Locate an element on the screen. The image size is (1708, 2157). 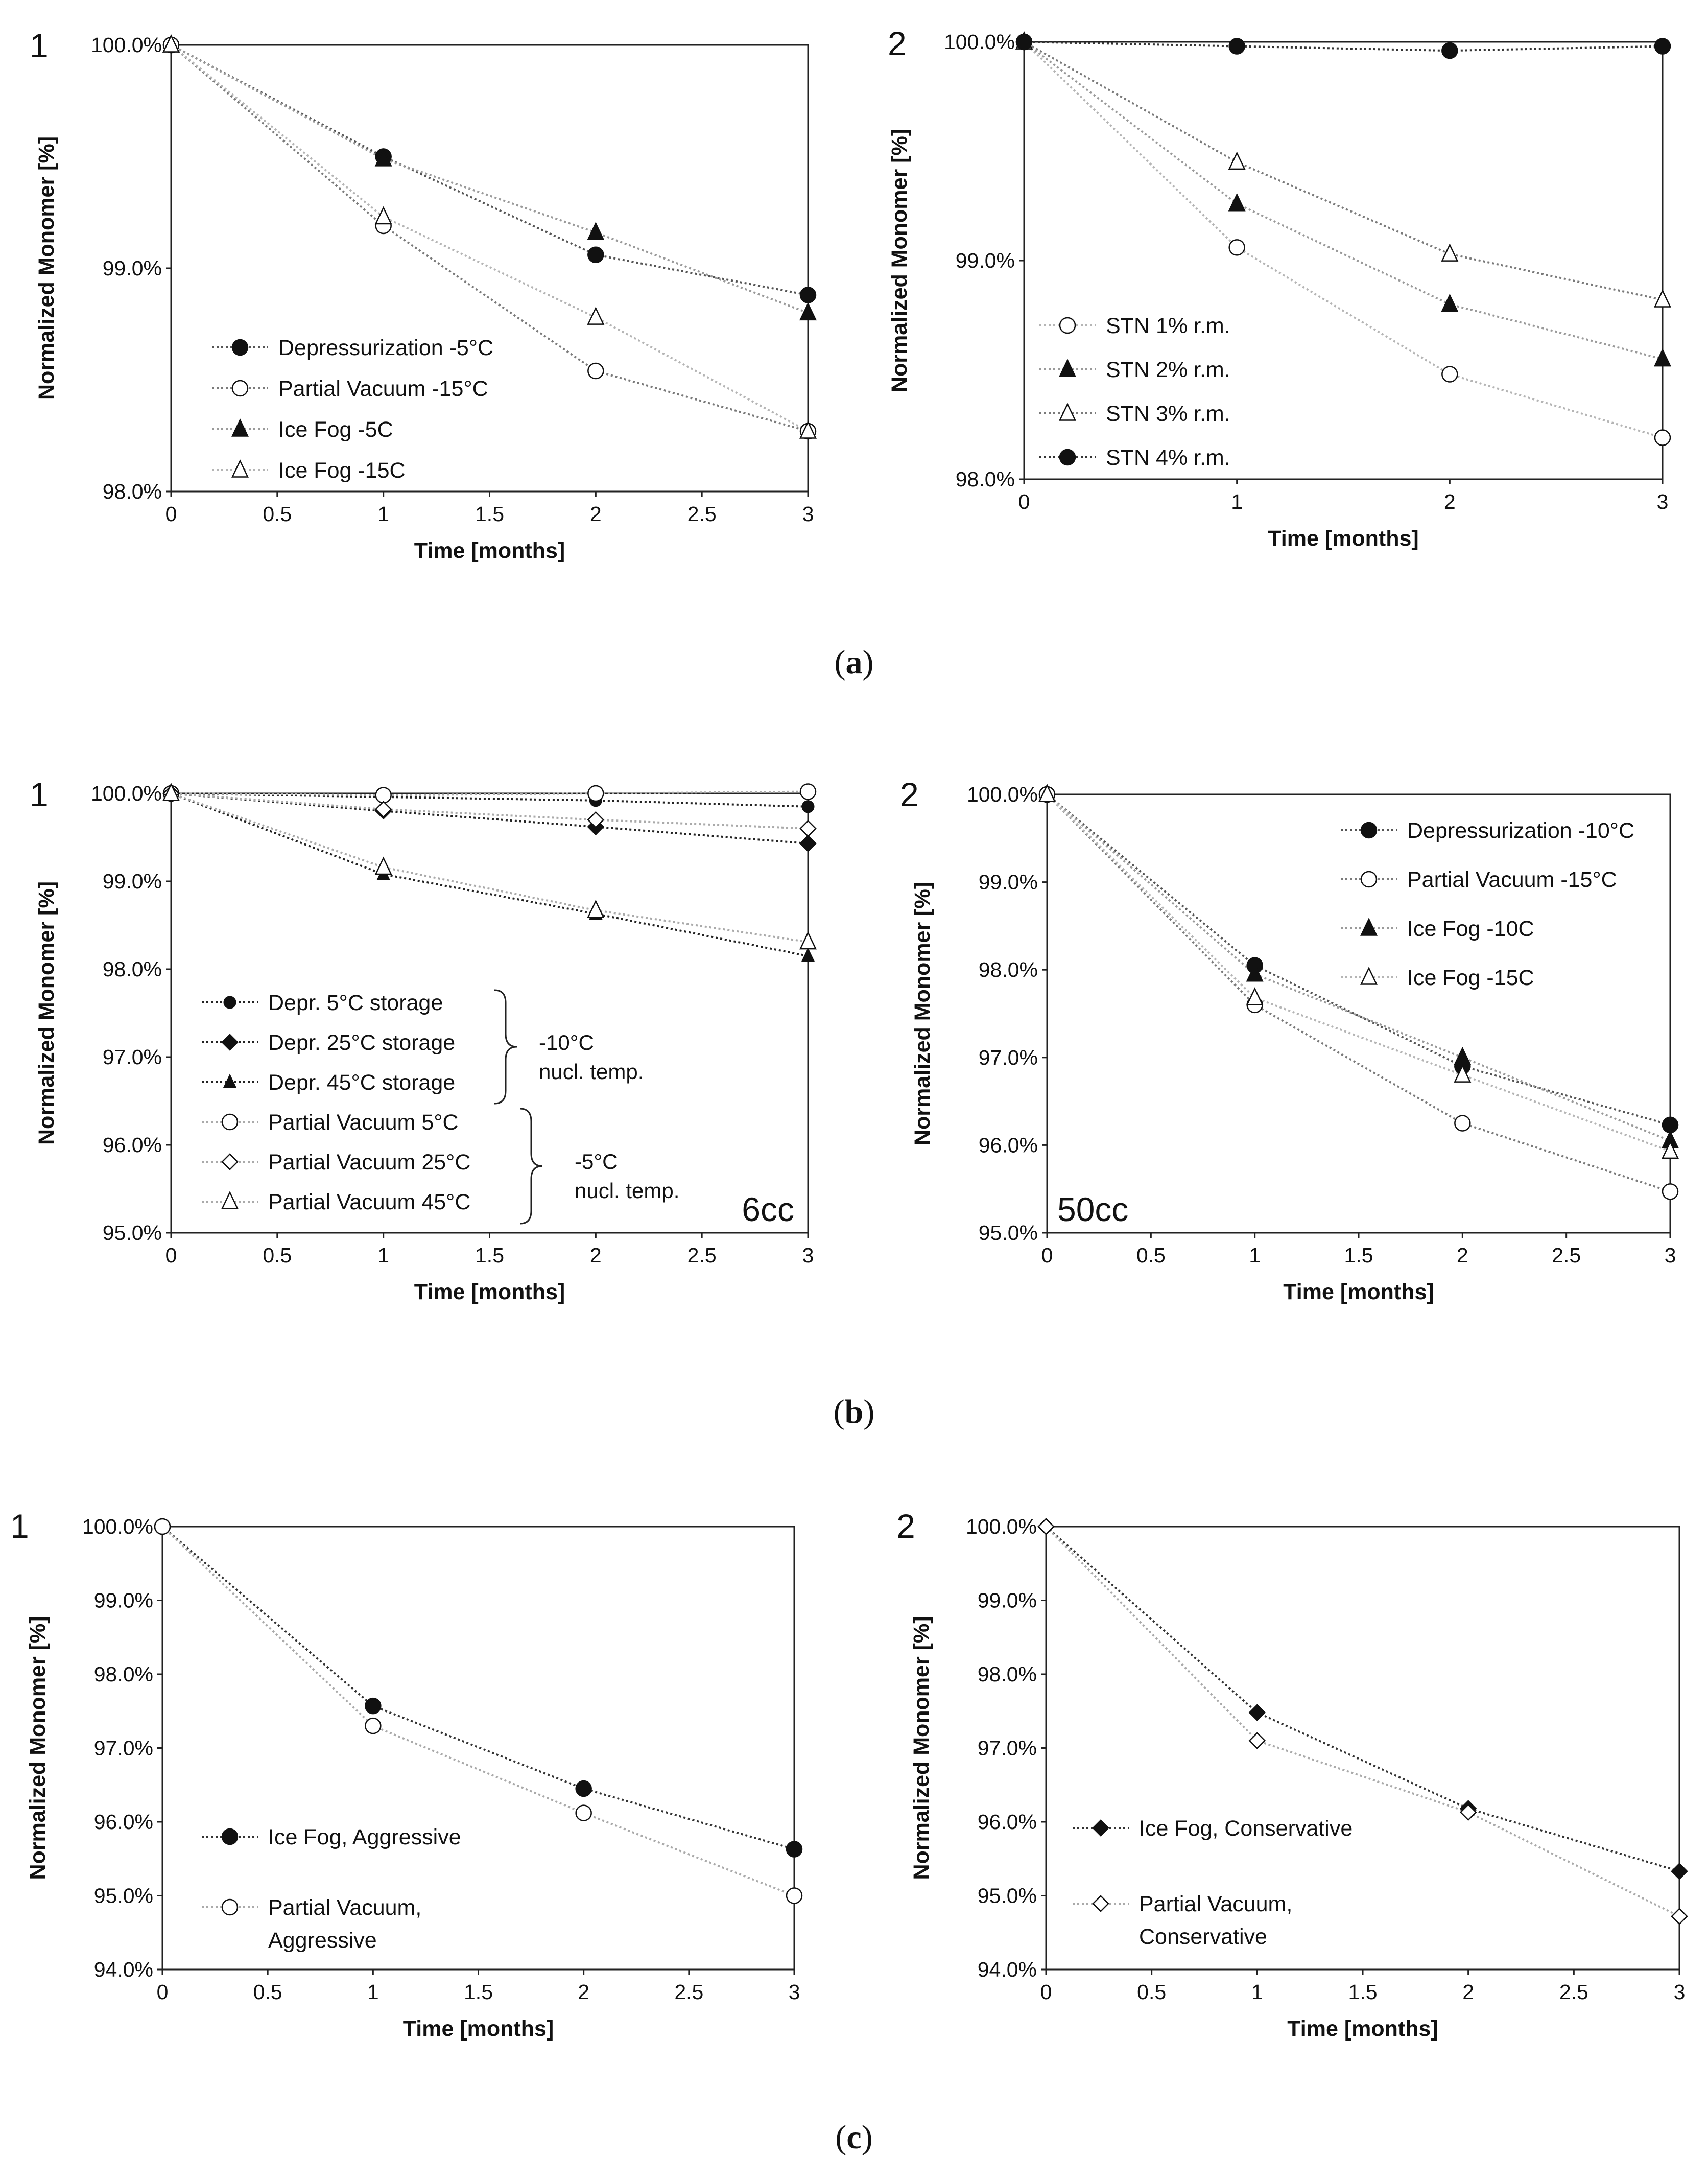
legend-label: STN 4% r.m. is located at coordinates (1168, 458).